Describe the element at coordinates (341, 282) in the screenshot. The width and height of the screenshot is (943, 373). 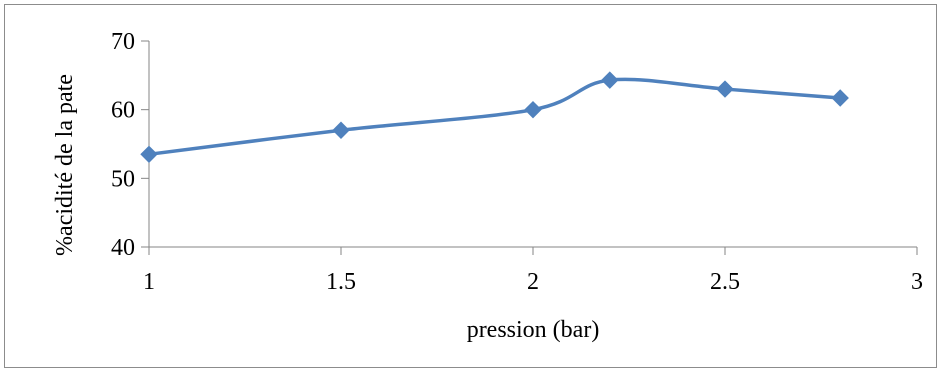
I see `x-tick-label: 1.5` at that location.